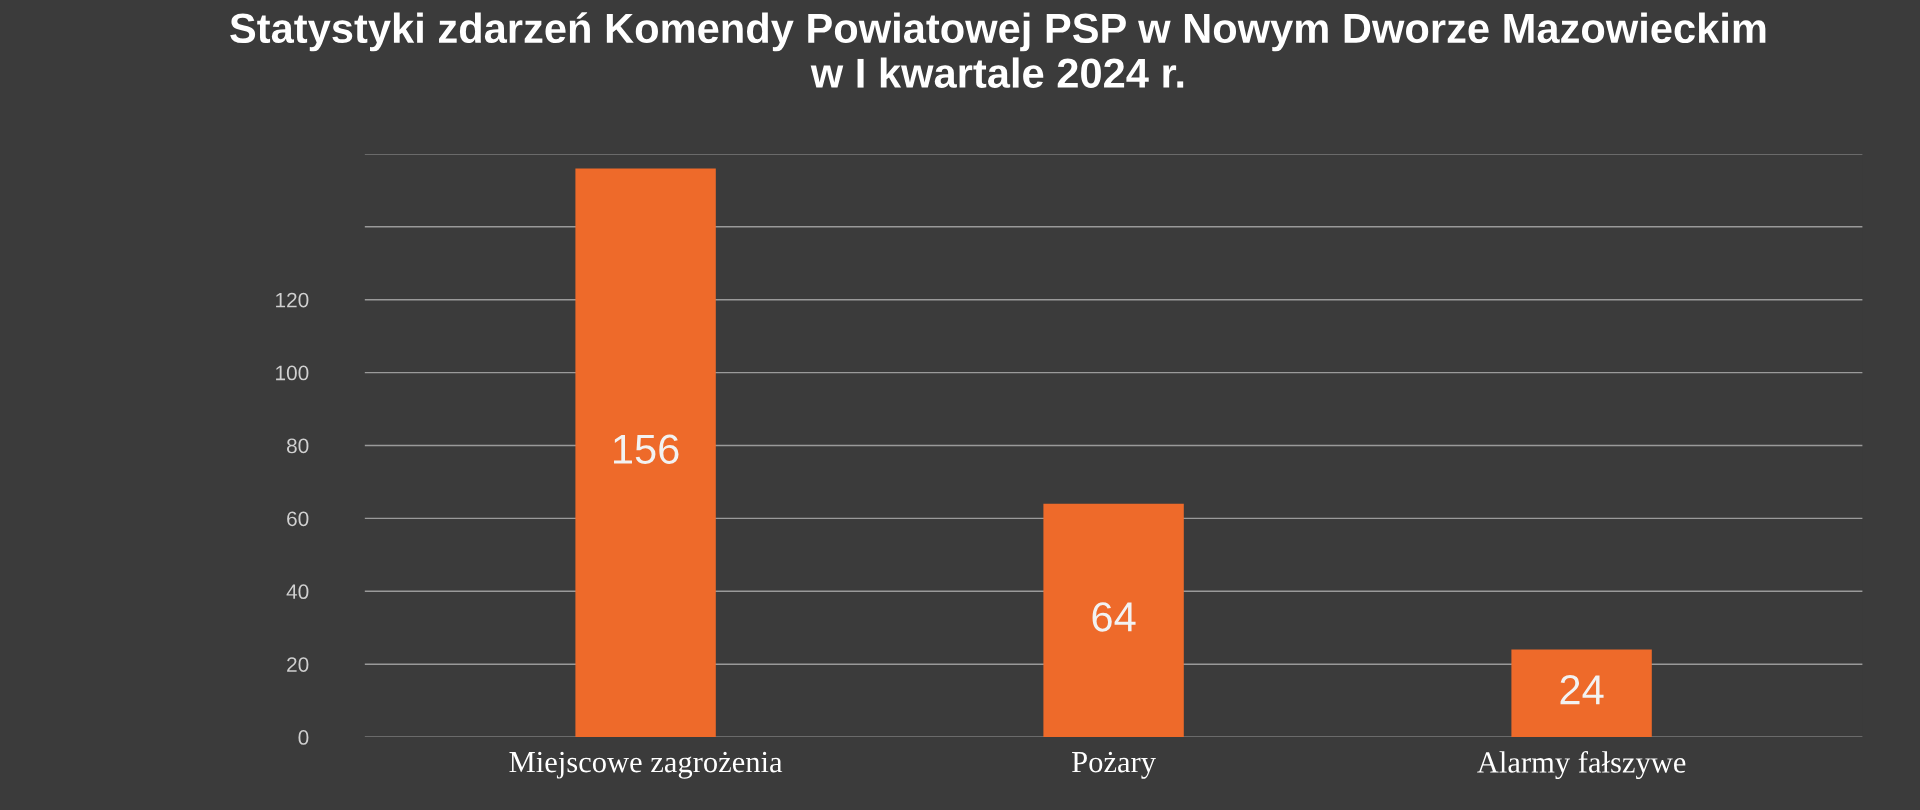 This screenshot has width=1920, height=810. I want to click on data-label: 24, so click(1582, 690).